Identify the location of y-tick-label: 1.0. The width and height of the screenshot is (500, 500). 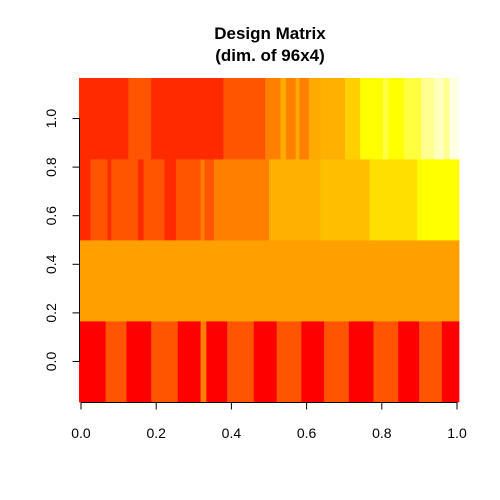
(51, 119).